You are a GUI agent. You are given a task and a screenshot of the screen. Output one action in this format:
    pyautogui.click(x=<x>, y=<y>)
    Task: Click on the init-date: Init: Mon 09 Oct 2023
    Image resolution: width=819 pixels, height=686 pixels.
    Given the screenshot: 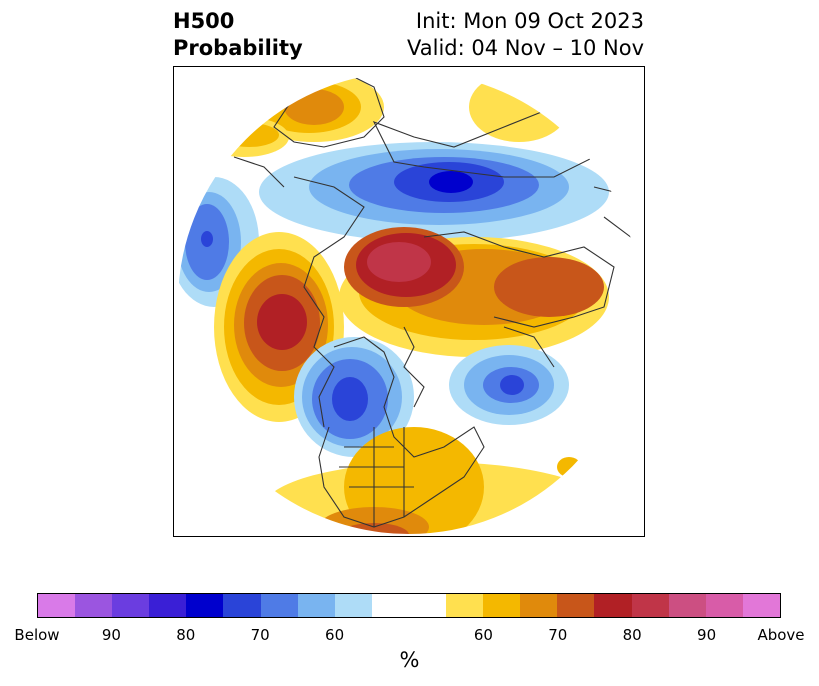 What is the action you would take?
    pyautogui.click(x=529, y=21)
    